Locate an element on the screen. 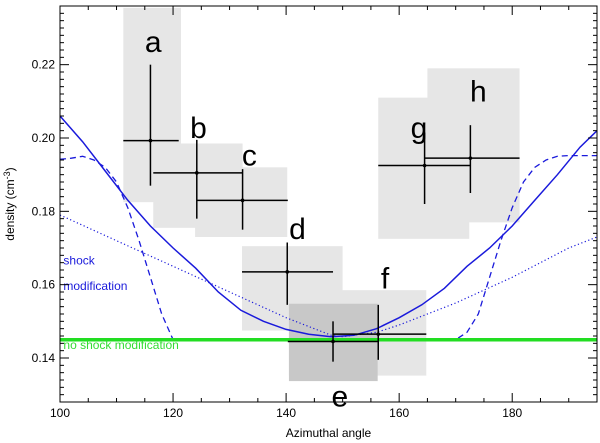 This screenshot has width=600, height=443. point-marker-a is located at coordinates (150, 140).